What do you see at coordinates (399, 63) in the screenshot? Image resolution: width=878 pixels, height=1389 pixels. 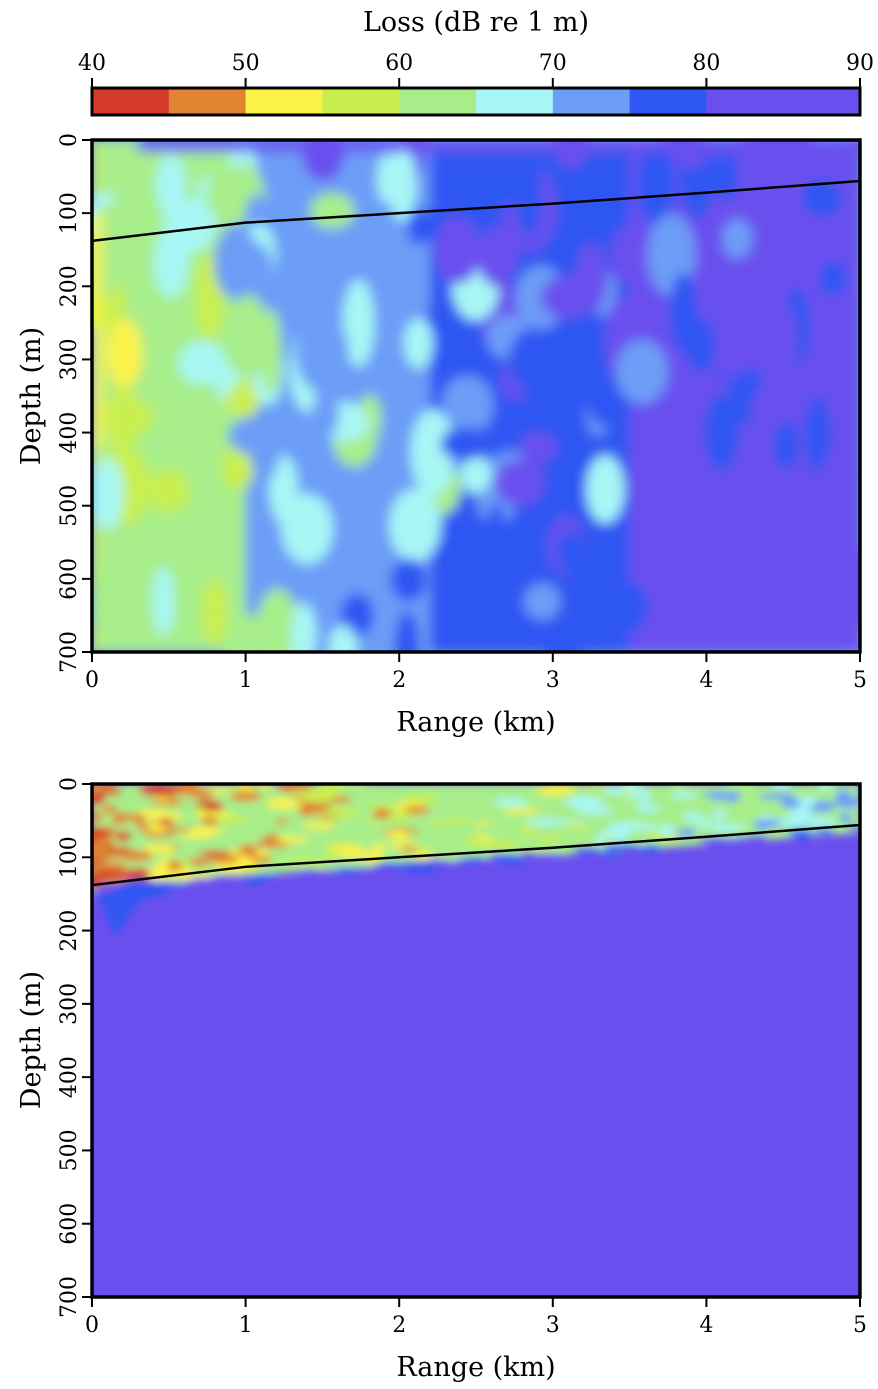 I see `colorbar-tick-label: 60` at bounding box center [399, 63].